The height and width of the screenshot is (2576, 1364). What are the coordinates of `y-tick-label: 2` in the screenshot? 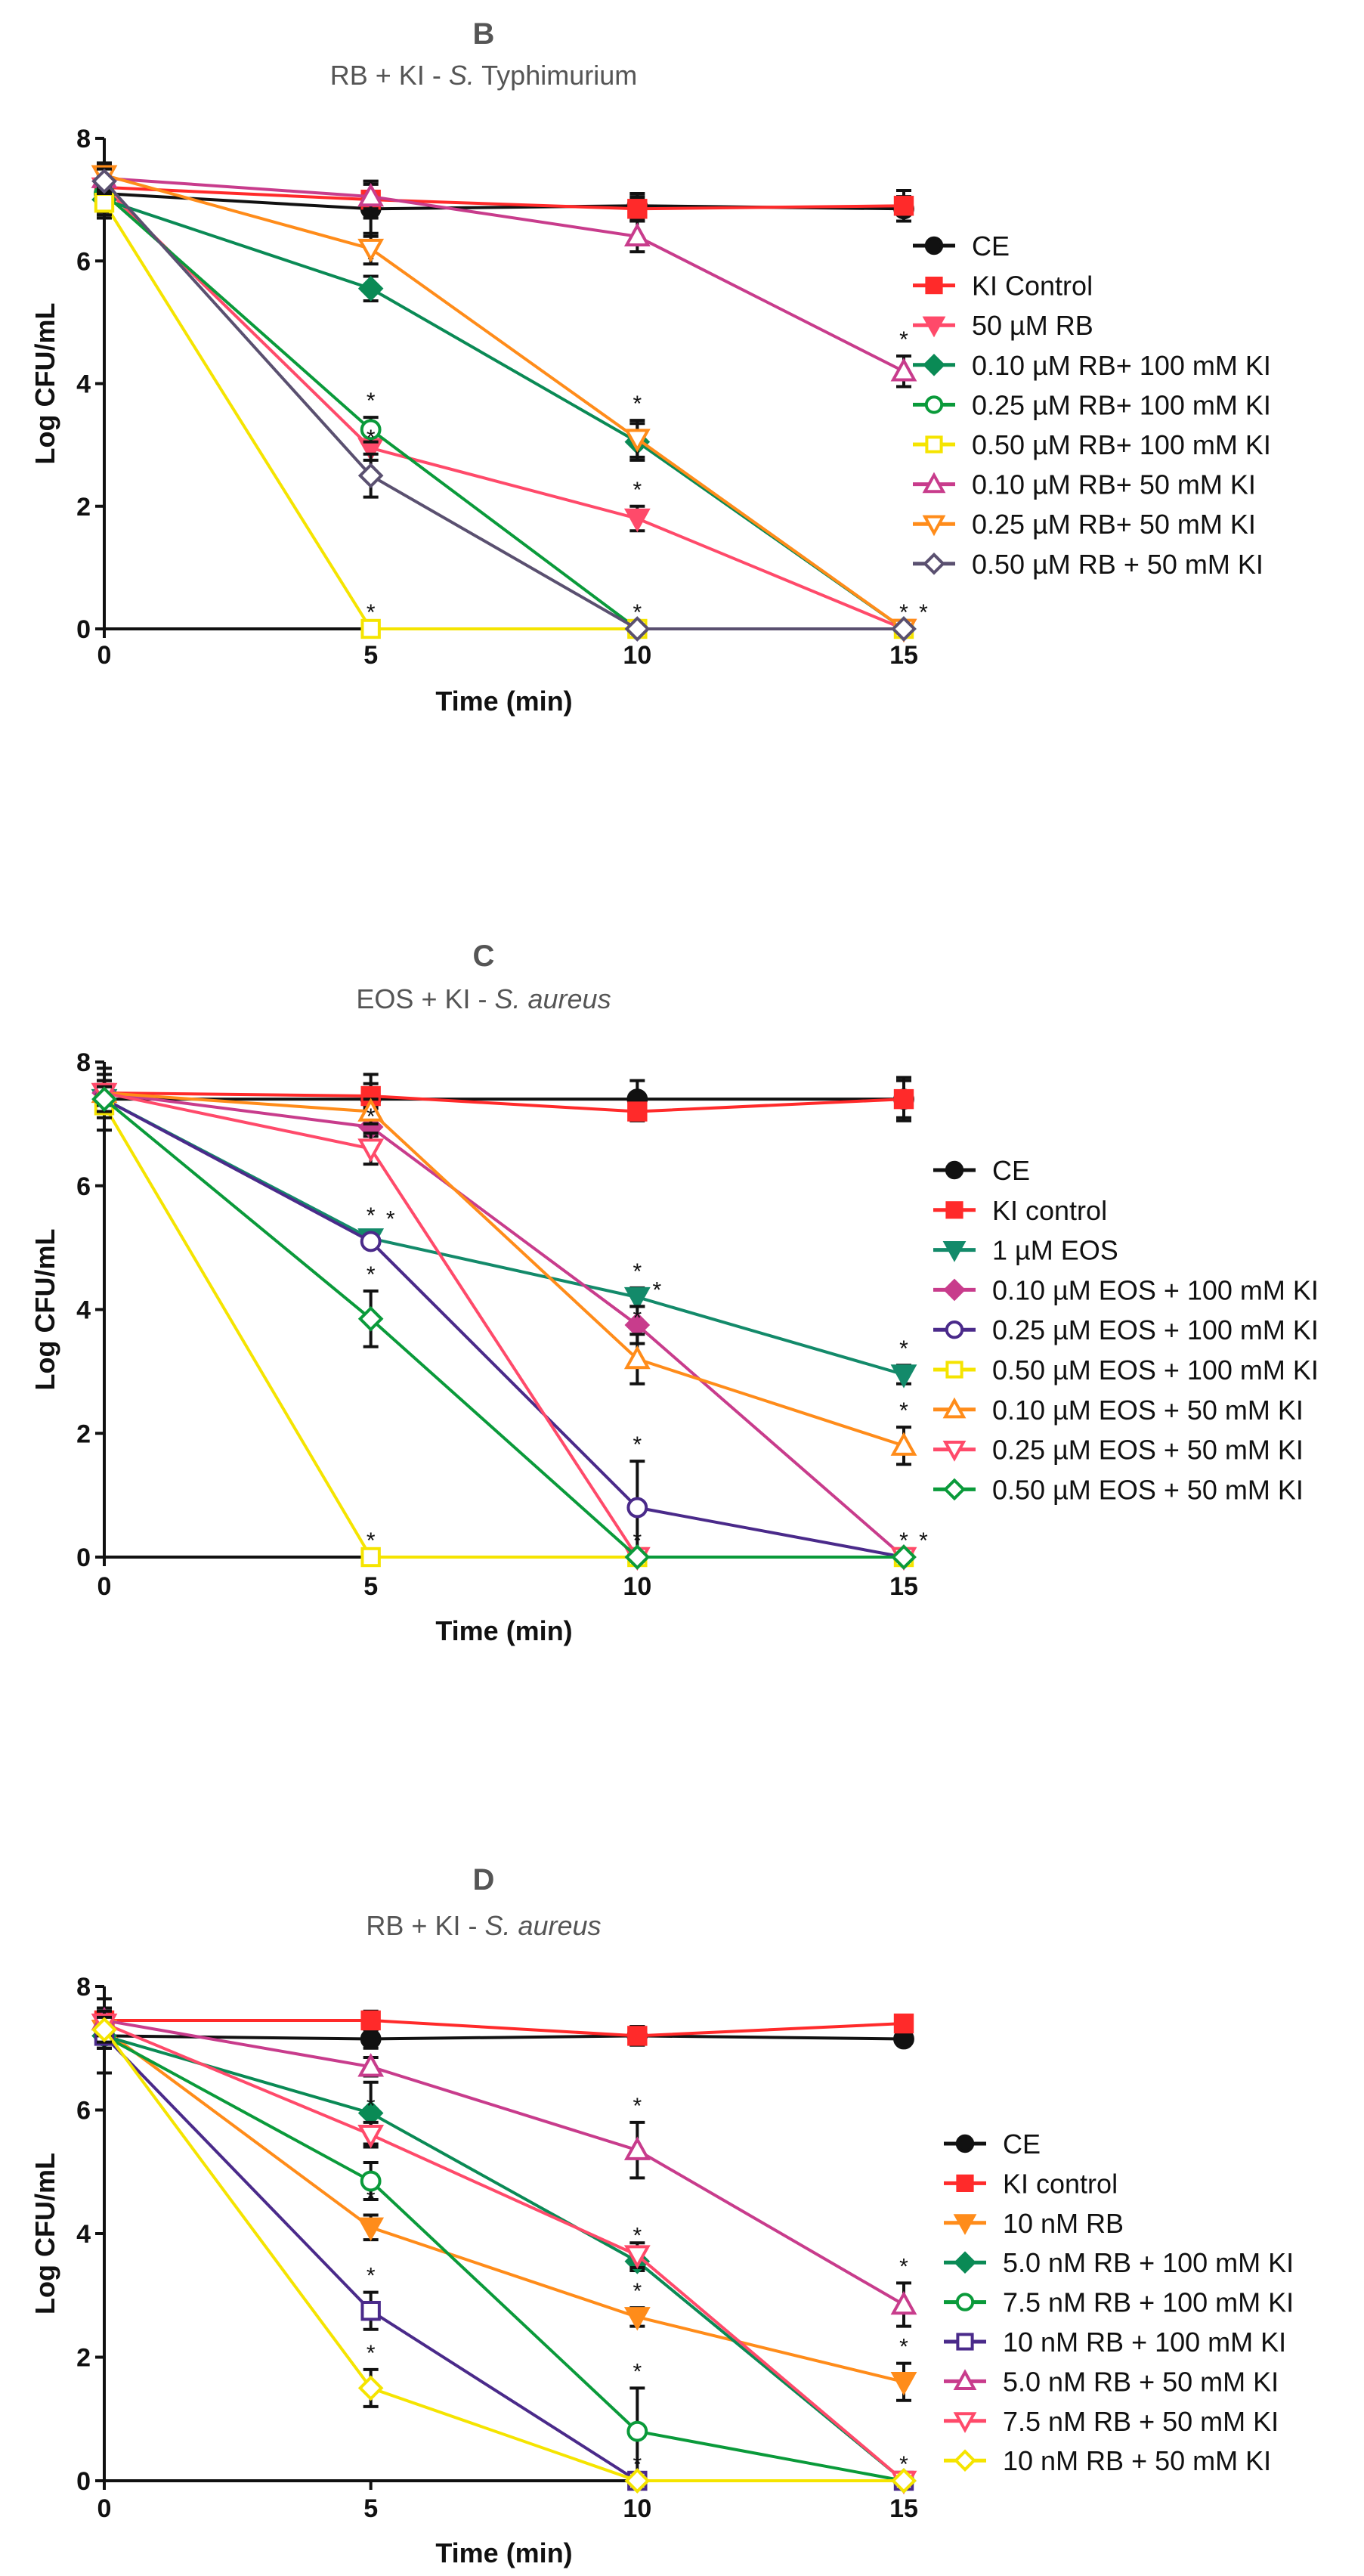 It's located at (83, 2358).